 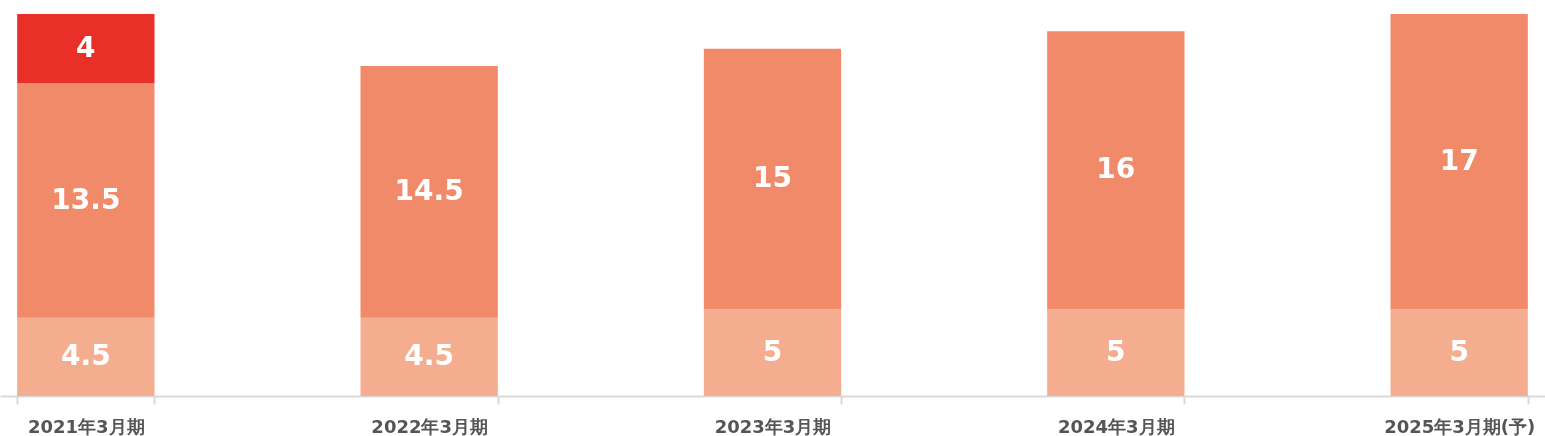 I want to click on x-tick-label: 2022年3月期, so click(x=429, y=425).